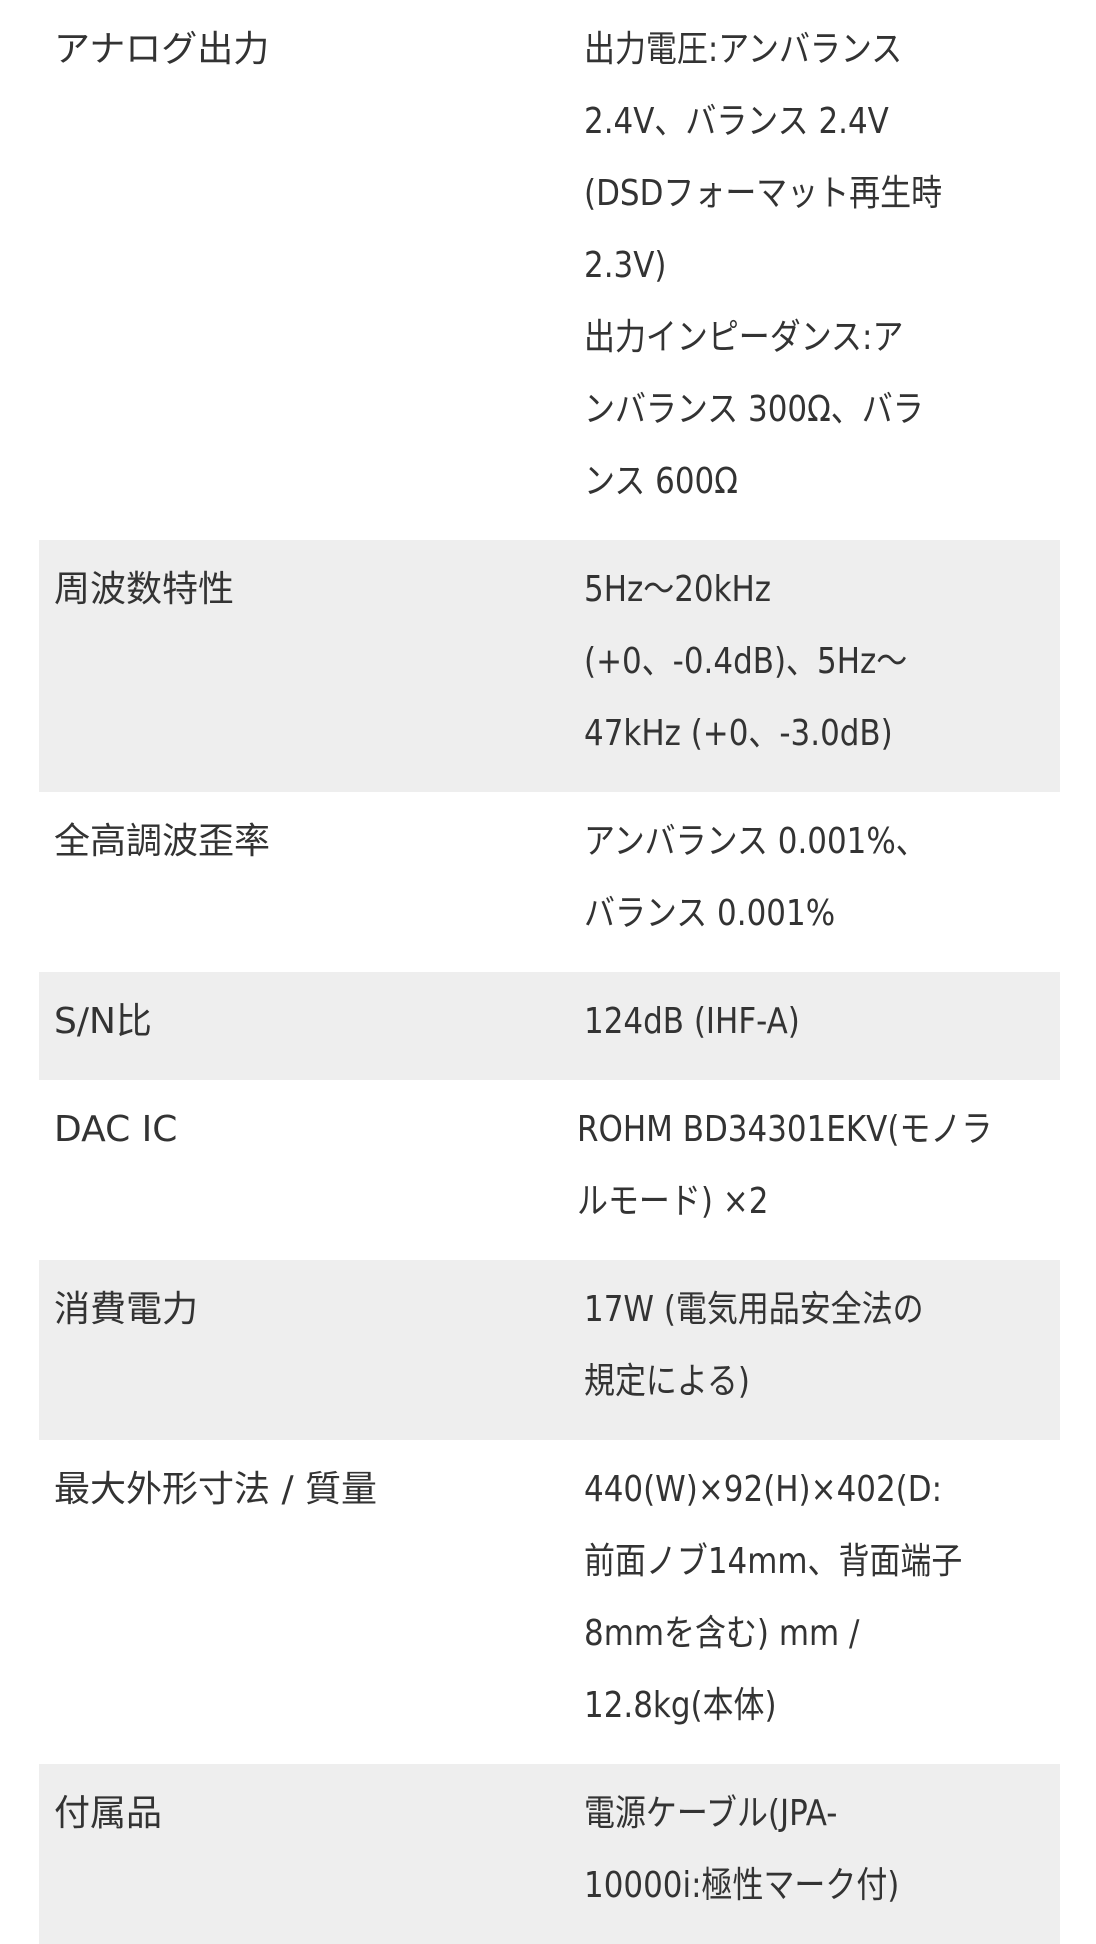  Describe the element at coordinates (144, 589) in the screenshot. I see `spec-label: 周波数特性` at that location.